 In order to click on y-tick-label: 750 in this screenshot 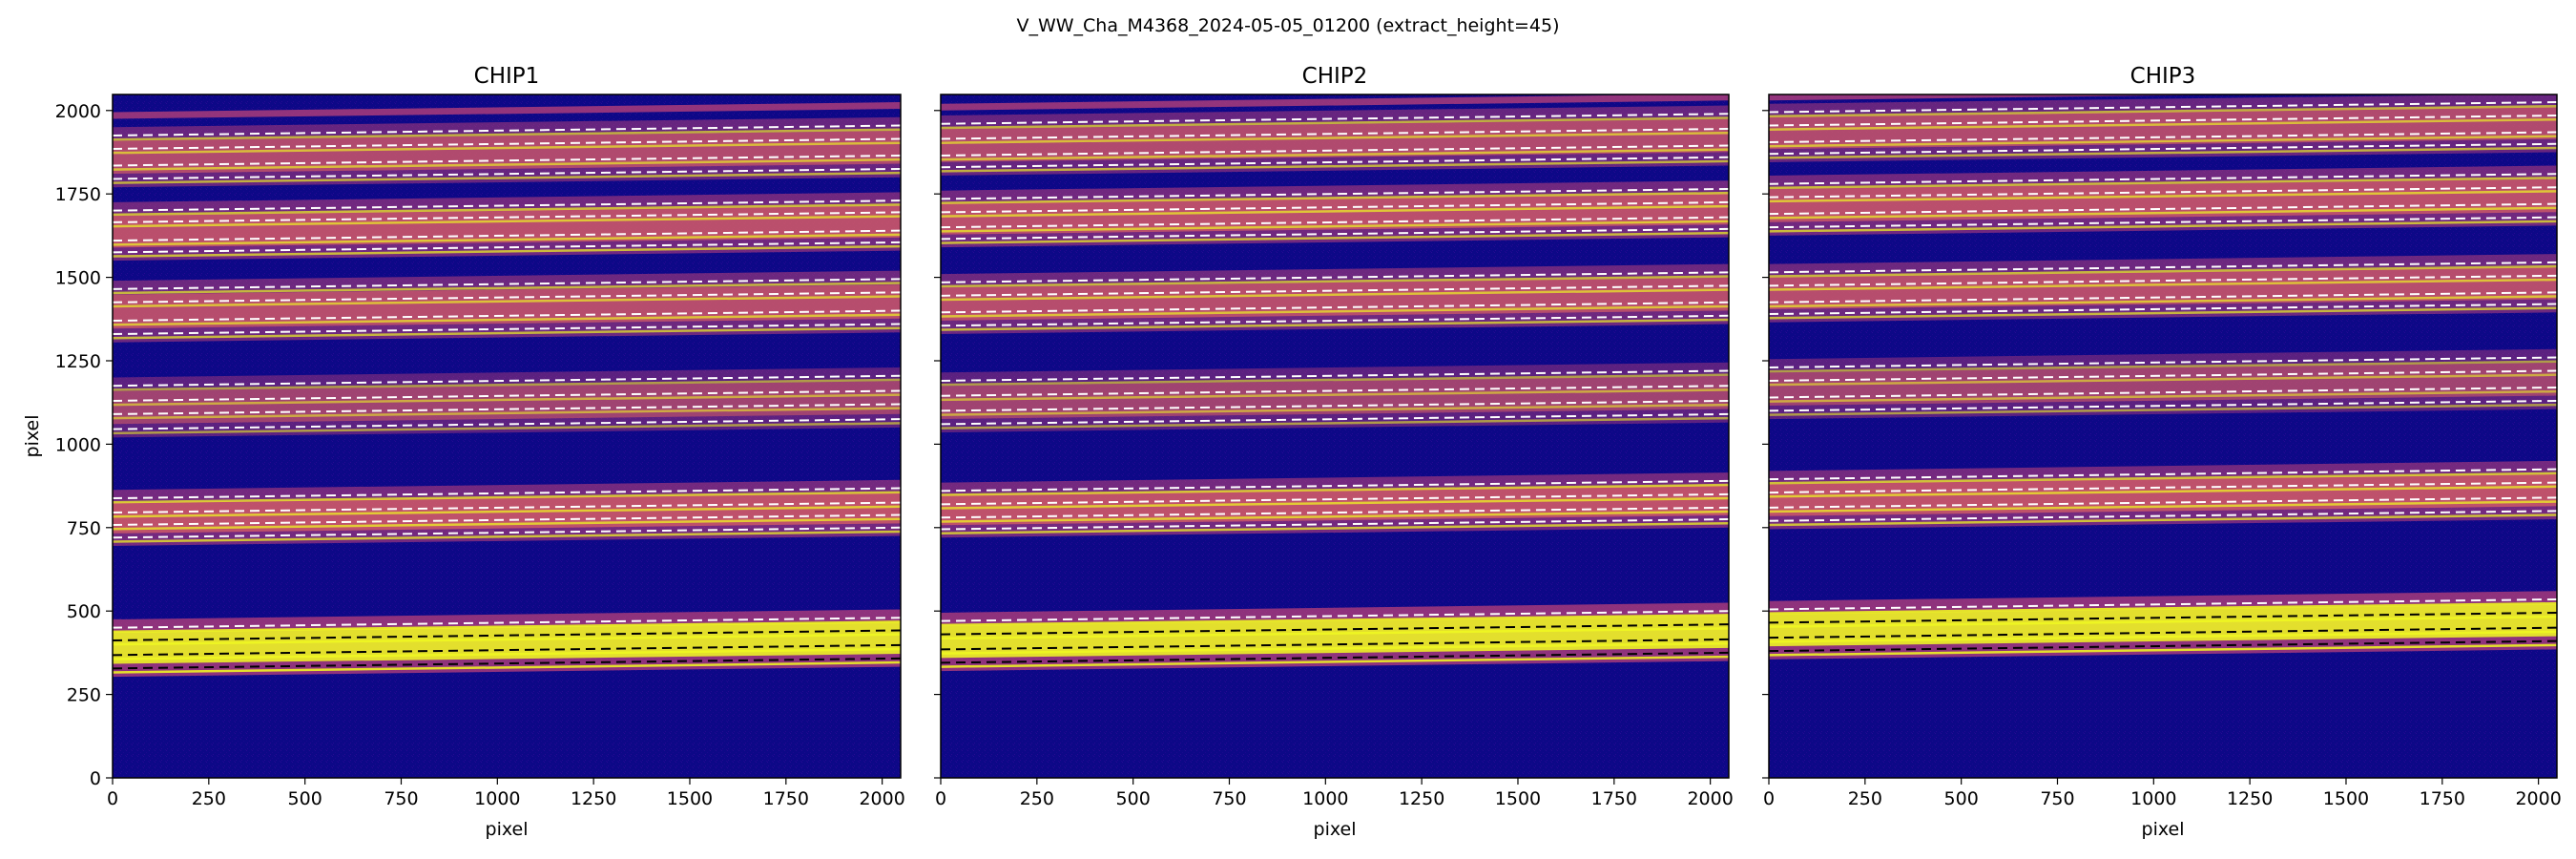, I will do `click(84, 528)`.